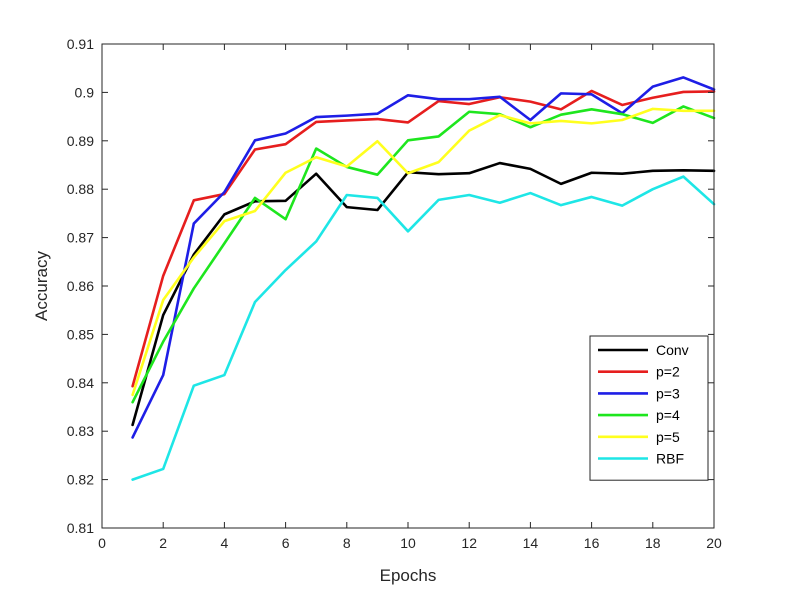 The image size is (789, 592). What do you see at coordinates (469, 543) in the screenshot?
I see `x-tick-label: 12` at bounding box center [469, 543].